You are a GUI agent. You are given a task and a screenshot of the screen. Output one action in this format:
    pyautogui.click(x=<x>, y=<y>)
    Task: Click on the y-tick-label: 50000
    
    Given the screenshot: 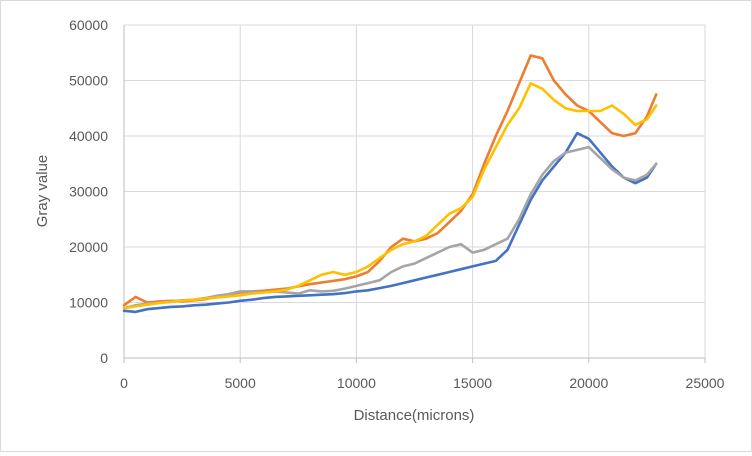 What is the action you would take?
    pyautogui.click(x=88, y=81)
    